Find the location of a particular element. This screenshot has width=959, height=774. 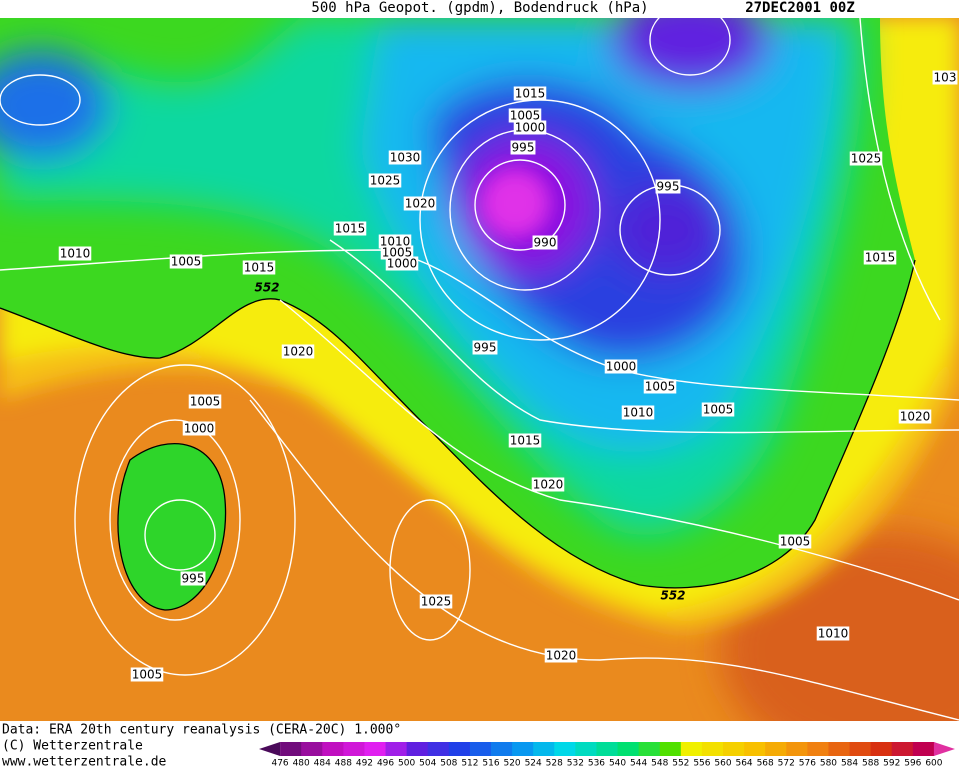

colorbar-label: 580 is located at coordinates (828, 764).